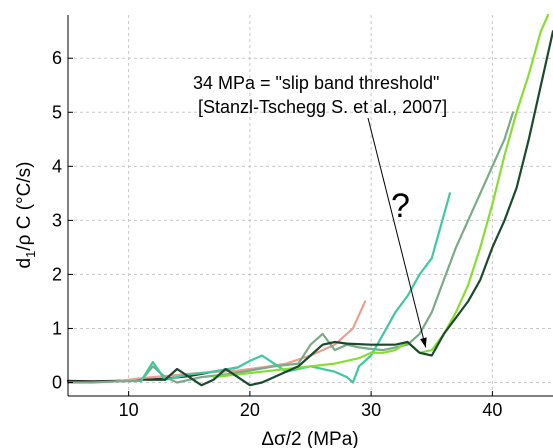  Describe the element at coordinates (57, 328) in the screenshot. I see `y-tick-label: 1` at that location.